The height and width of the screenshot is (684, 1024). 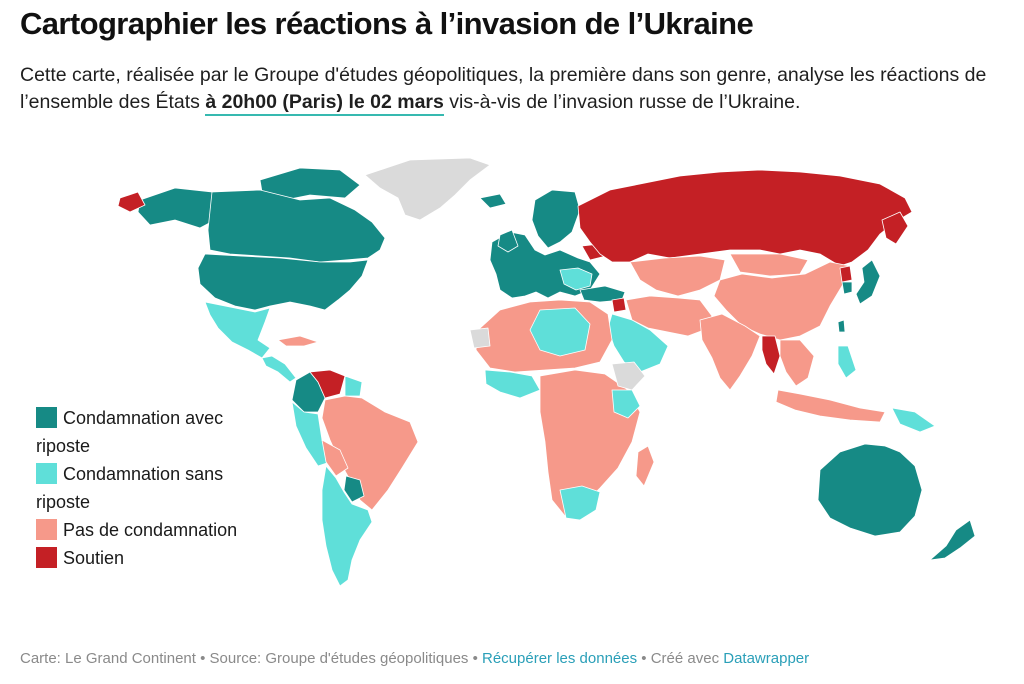 What do you see at coordinates (797, 363) in the screenshot?
I see `region-se-asia` at bounding box center [797, 363].